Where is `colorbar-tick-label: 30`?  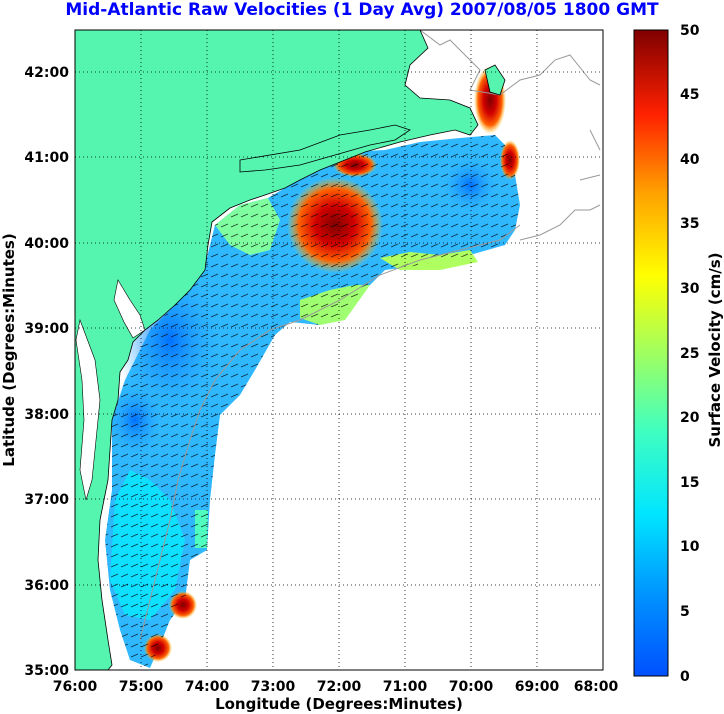
colorbar-tick-label: 30 is located at coordinates (690, 289).